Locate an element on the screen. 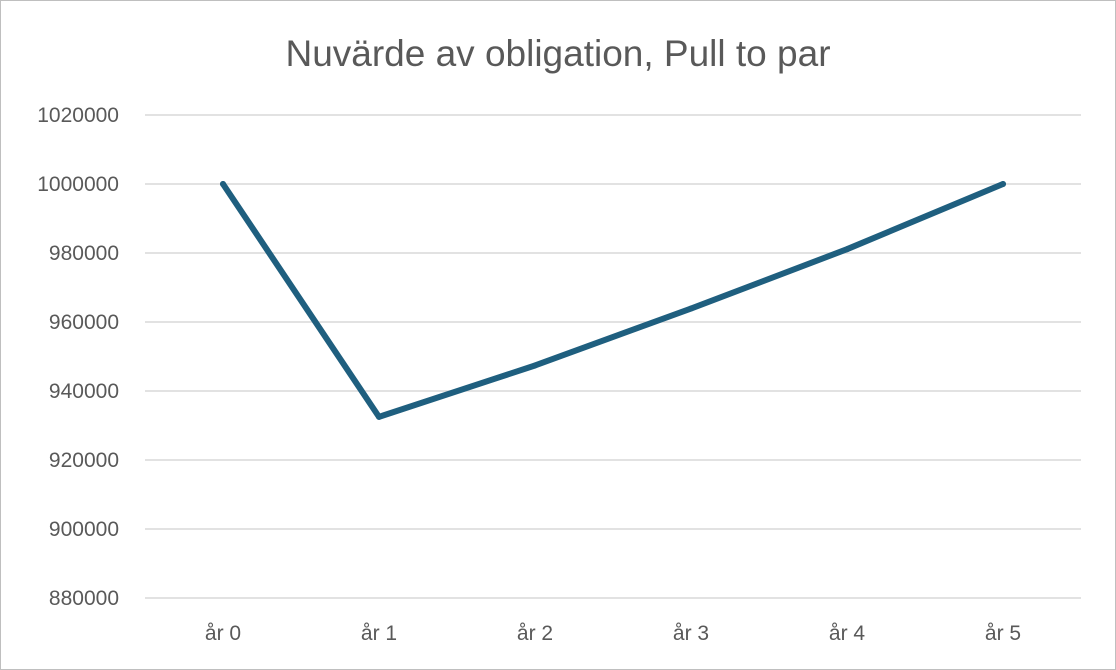  y-tick-label: 940000 is located at coordinates (84, 391).